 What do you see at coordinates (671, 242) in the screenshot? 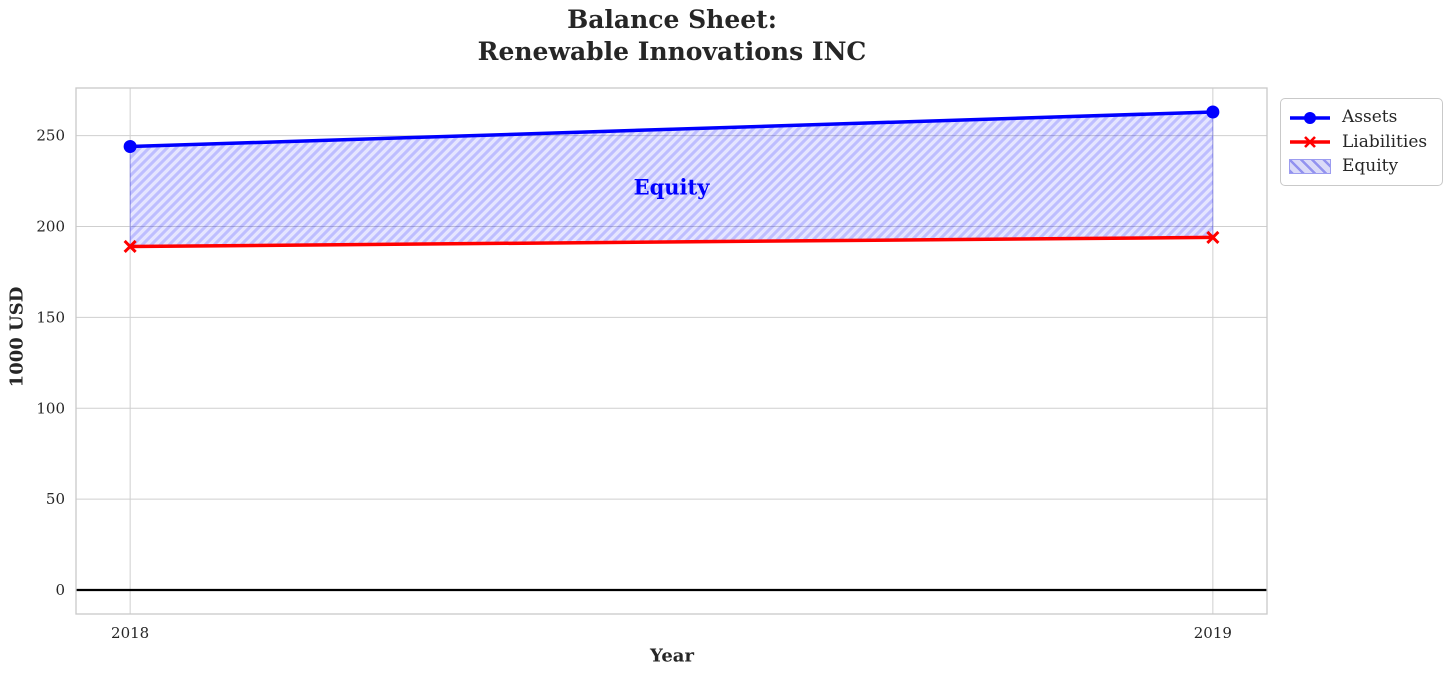
I see `liabilities-line` at bounding box center [671, 242].